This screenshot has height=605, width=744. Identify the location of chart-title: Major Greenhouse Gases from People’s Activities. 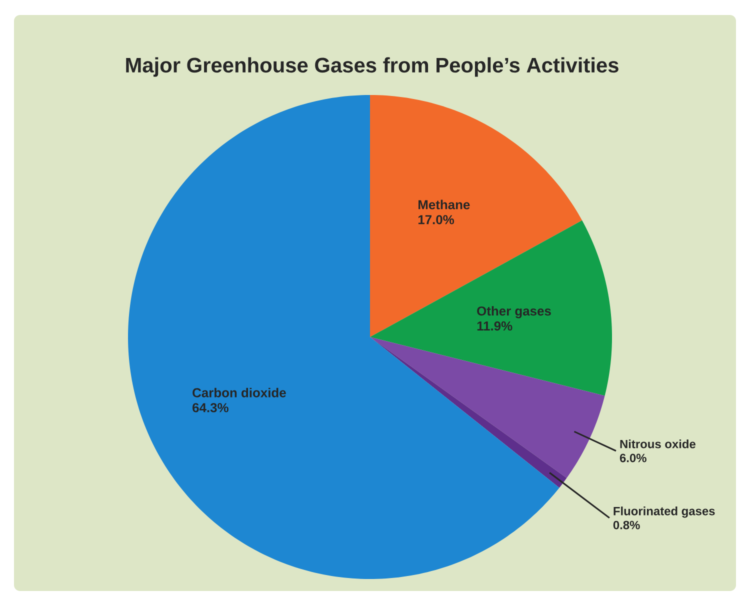
(372, 67).